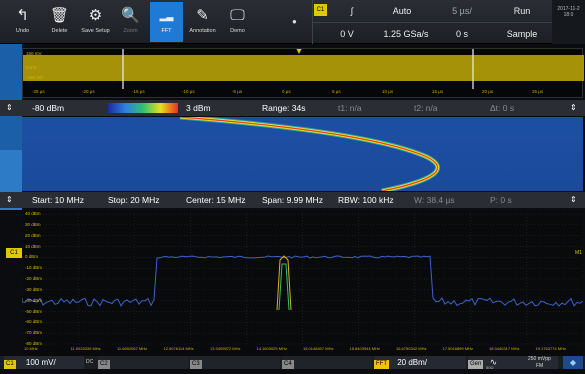 Image resolution: width=585 pixels, height=374 pixels. I want to click on fft-chip: FFT, so click(381, 364).